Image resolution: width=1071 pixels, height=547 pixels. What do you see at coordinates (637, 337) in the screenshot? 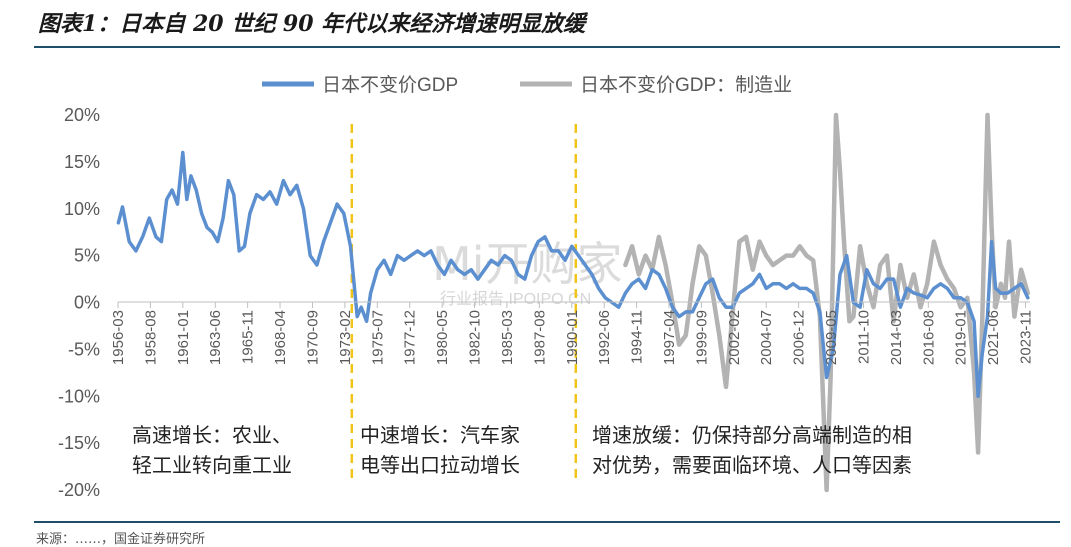
I see `x-tick-label: 1994-11` at bounding box center [637, 337].